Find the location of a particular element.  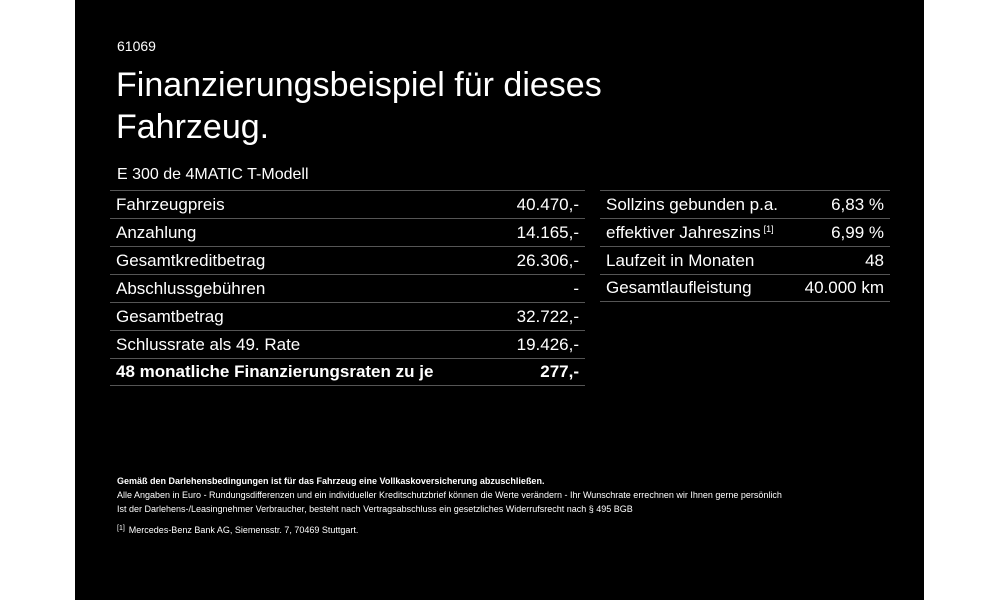

row-label: Anzahlung is located at coordinates (156, 232).